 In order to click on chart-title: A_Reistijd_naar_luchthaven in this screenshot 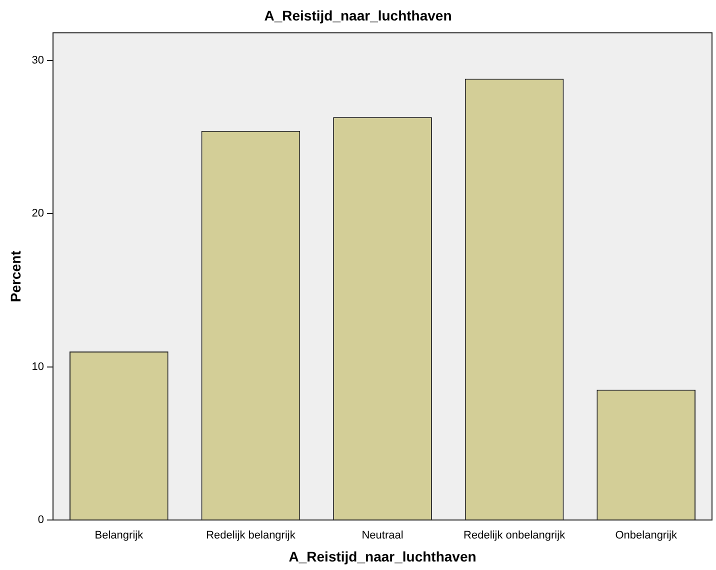, I will do `click(358, 15)`.